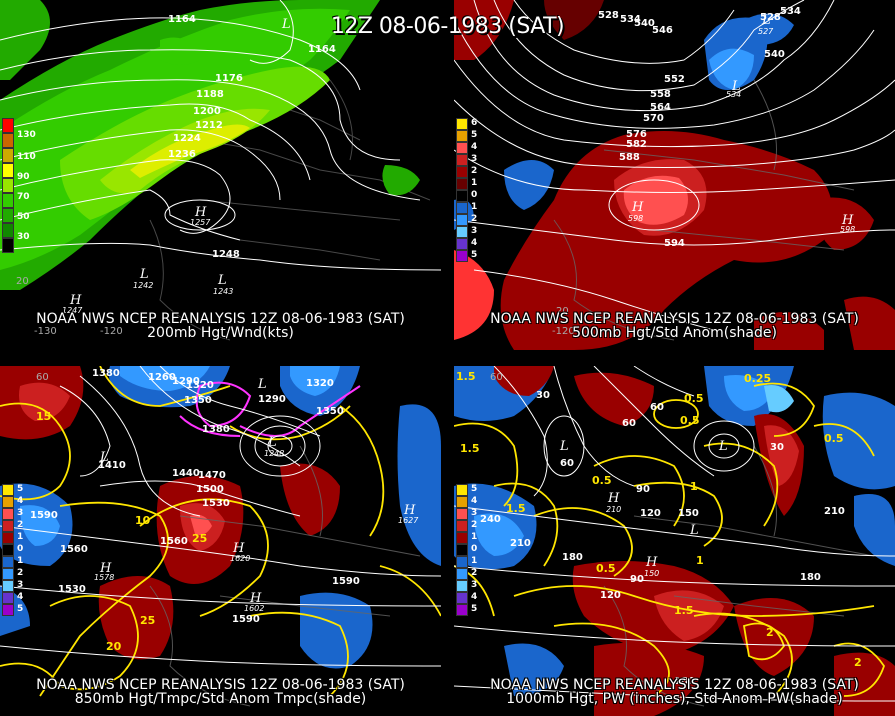 The image size is (895, 716). Describe the element at coordinates (766, 31) in the screenshot. I see `low-value-label: 527` at that location.